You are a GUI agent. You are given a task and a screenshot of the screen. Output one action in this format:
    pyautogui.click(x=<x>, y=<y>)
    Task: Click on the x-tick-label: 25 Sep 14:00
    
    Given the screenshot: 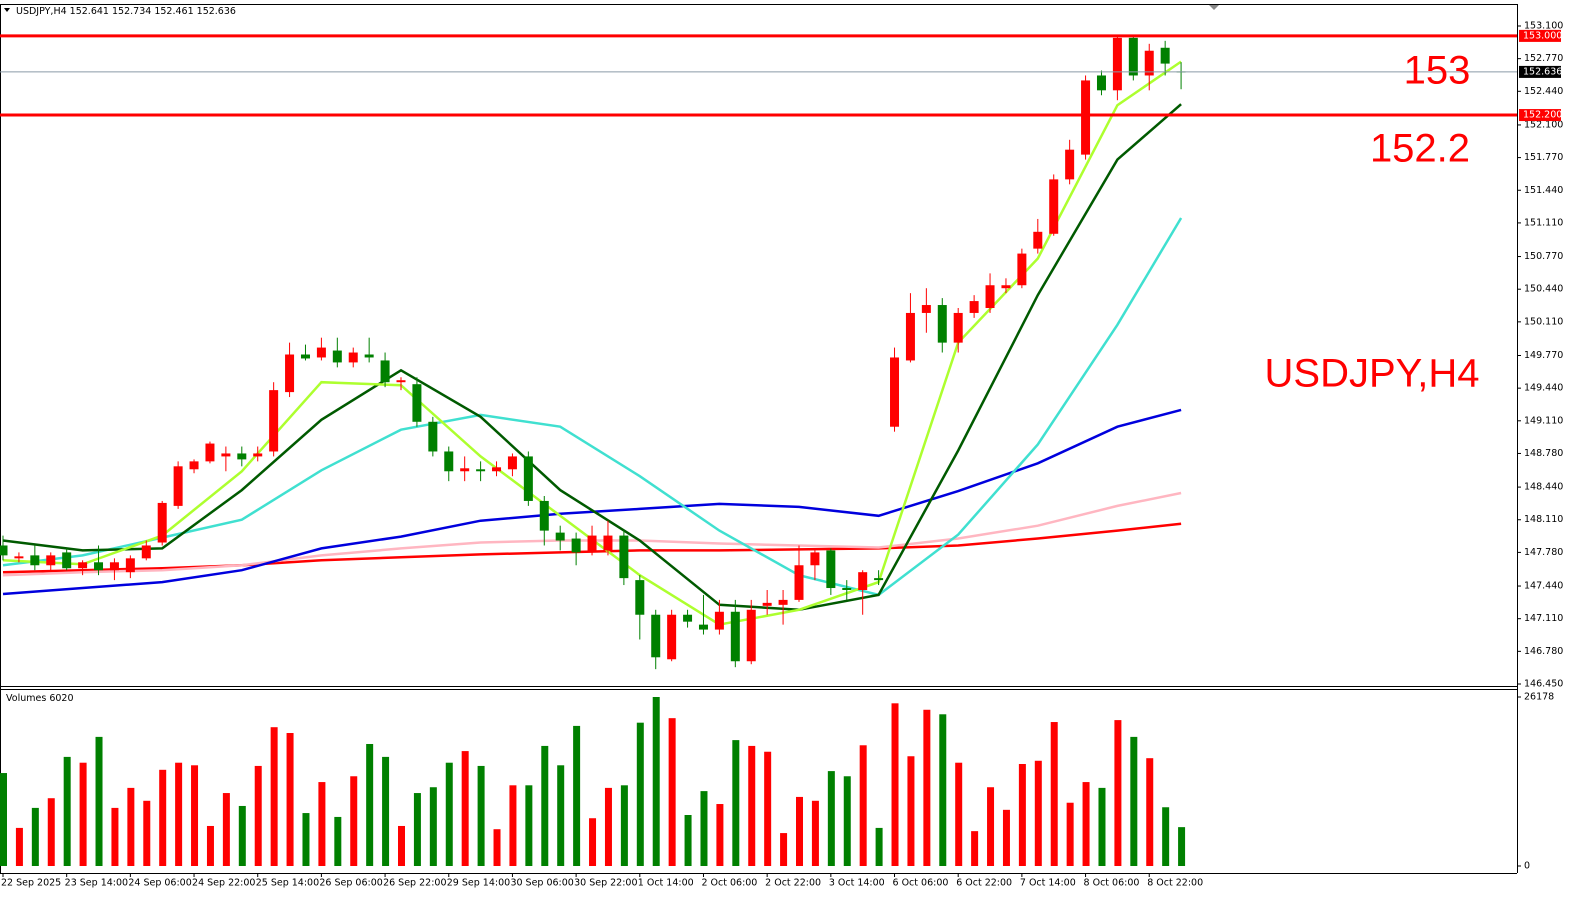 What is the action you would take?
    pyautogui.click(x=287, y=883)
    